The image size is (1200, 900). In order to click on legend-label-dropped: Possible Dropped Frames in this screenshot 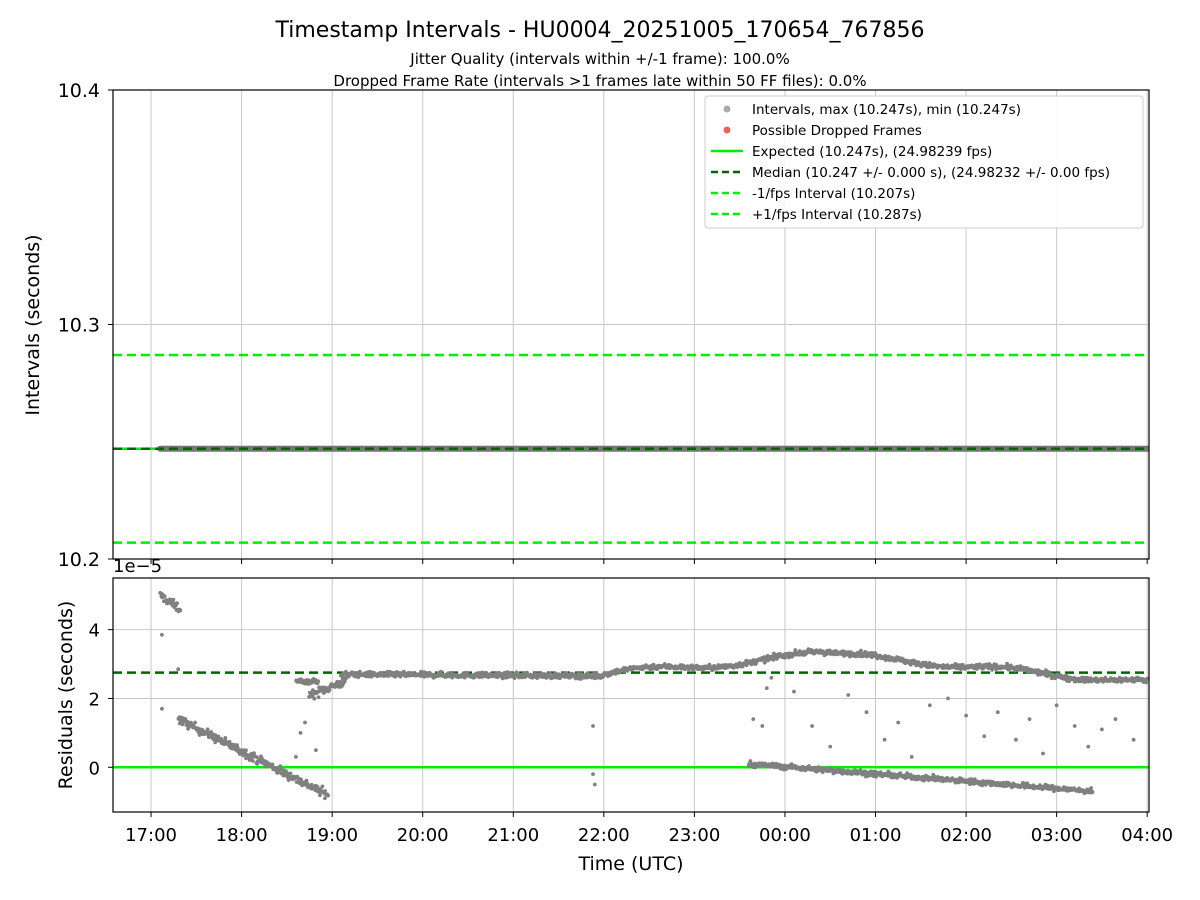, I will do `click(837, 131)`.